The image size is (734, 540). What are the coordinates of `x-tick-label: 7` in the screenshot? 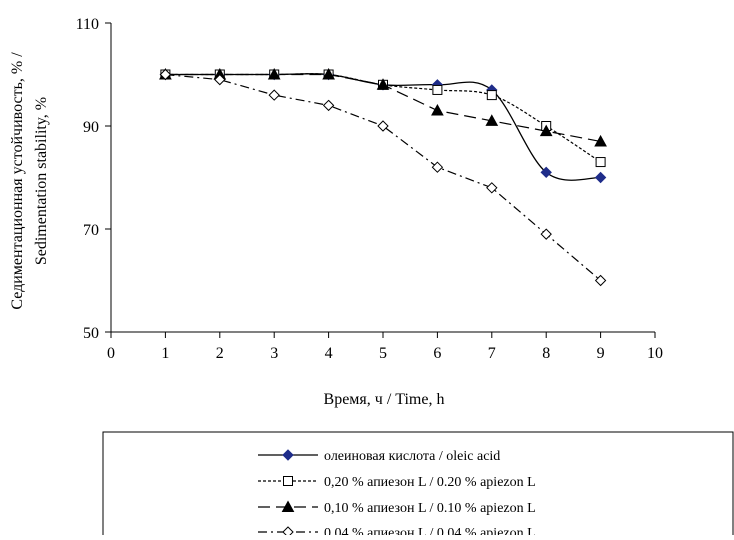 It's located at (492, 353).